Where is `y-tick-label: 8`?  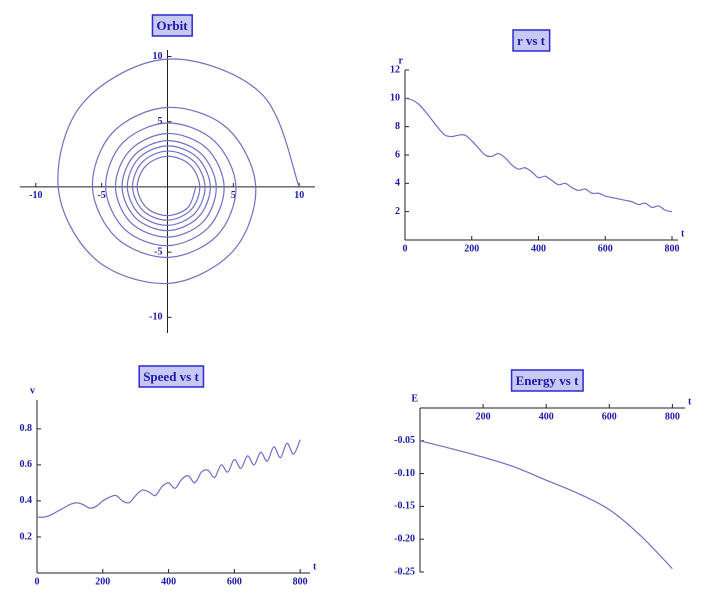 y-tick-label: 8 is located at coordinates (397, 126).